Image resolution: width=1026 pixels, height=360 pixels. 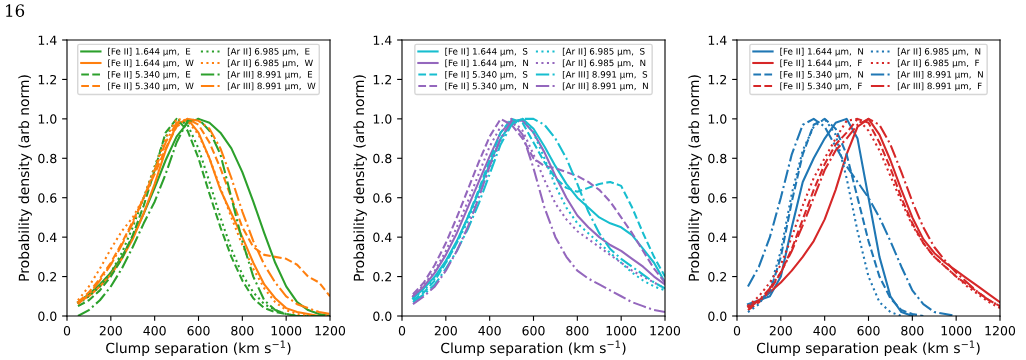 I want to click on legend-label: [Ar II] 6.985 µm, S, so click(x=603, y=52).